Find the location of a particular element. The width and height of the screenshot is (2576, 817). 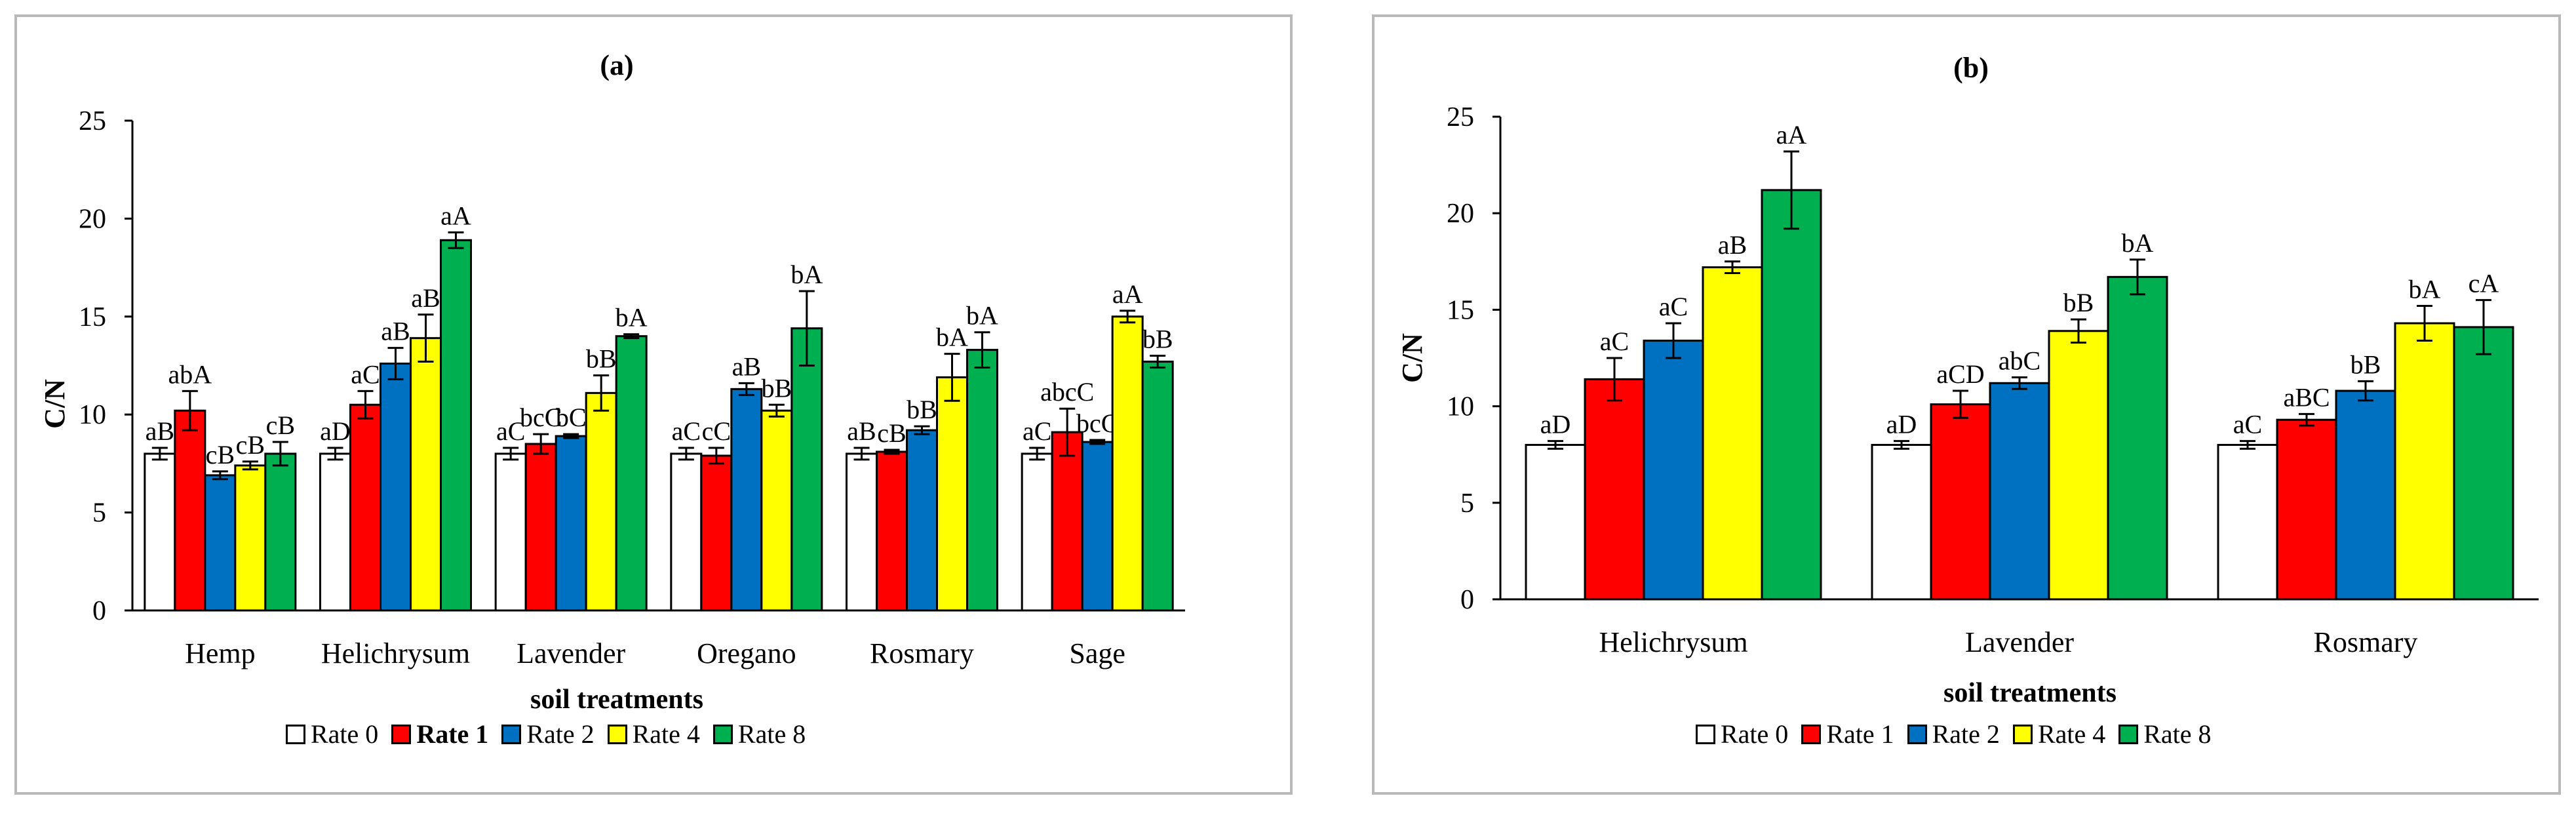

significance-label: bC is located at coordinates (571, 417).